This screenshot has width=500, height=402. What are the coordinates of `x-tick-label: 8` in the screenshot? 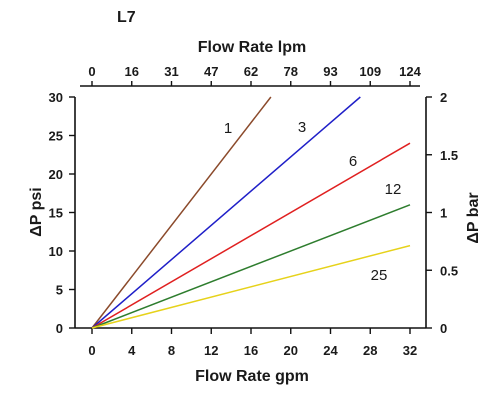 It's located at (171, 350).